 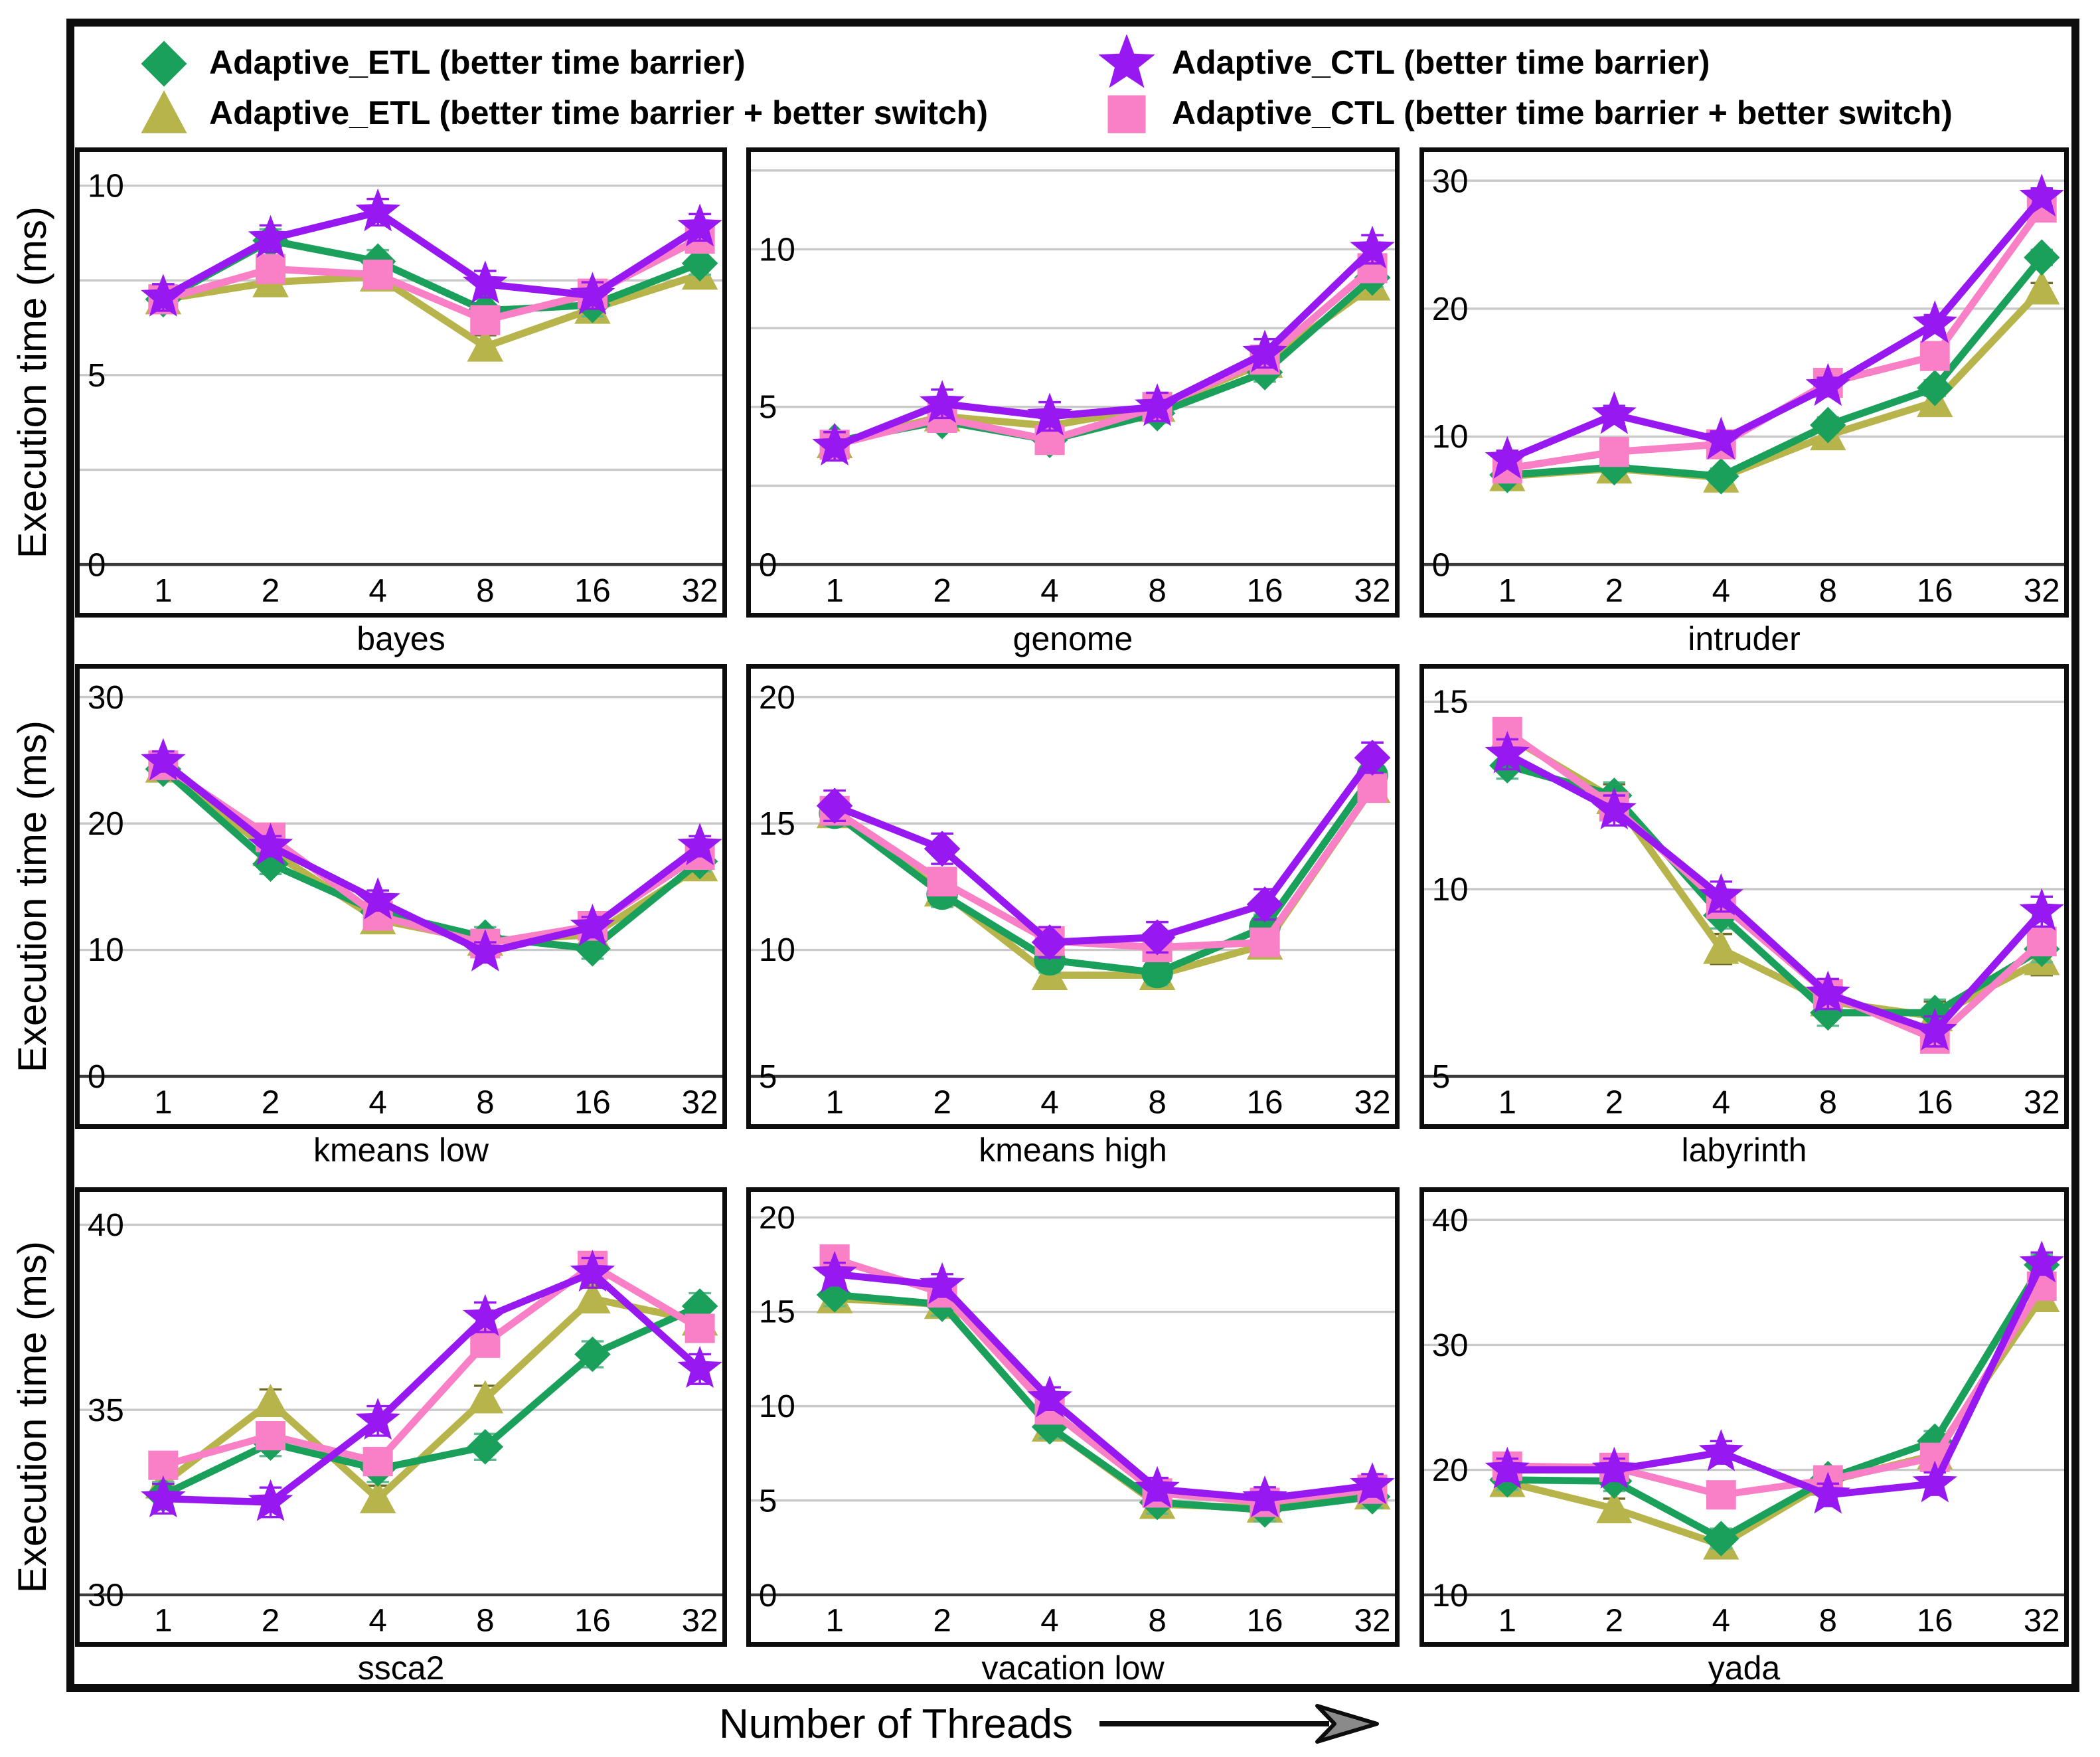 What do you see at coordinates (1744, 1150) in the screenshot?
I see `chart-title-labyrinth: labyrinth` at bounding box center [1744, 1150].